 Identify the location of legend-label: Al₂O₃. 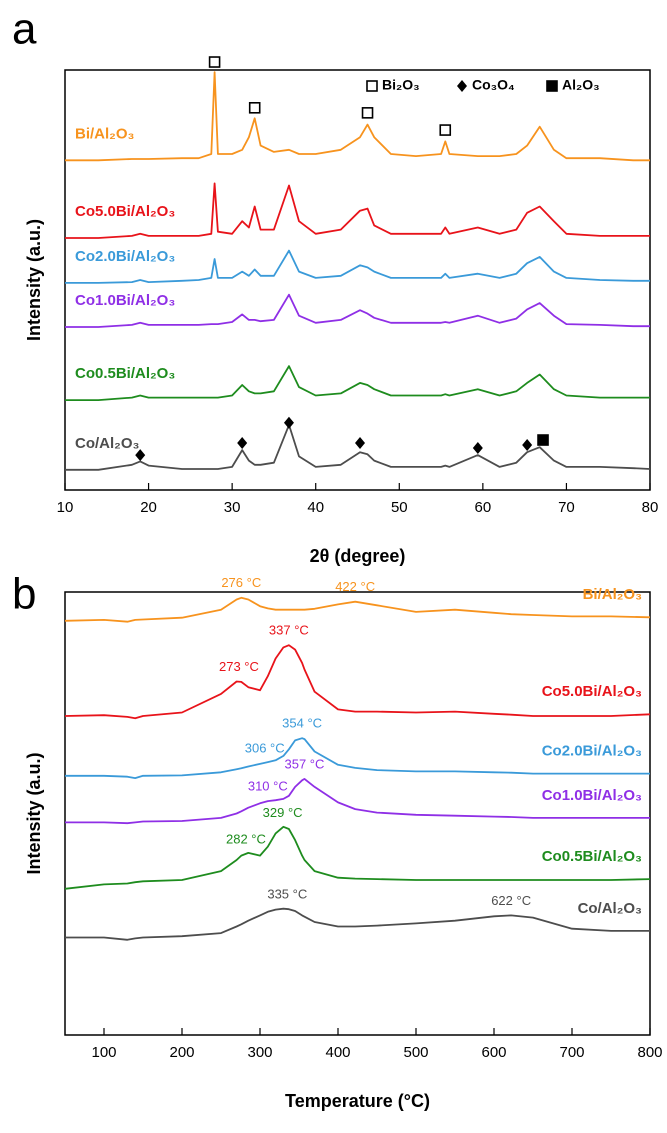
(581, 85).